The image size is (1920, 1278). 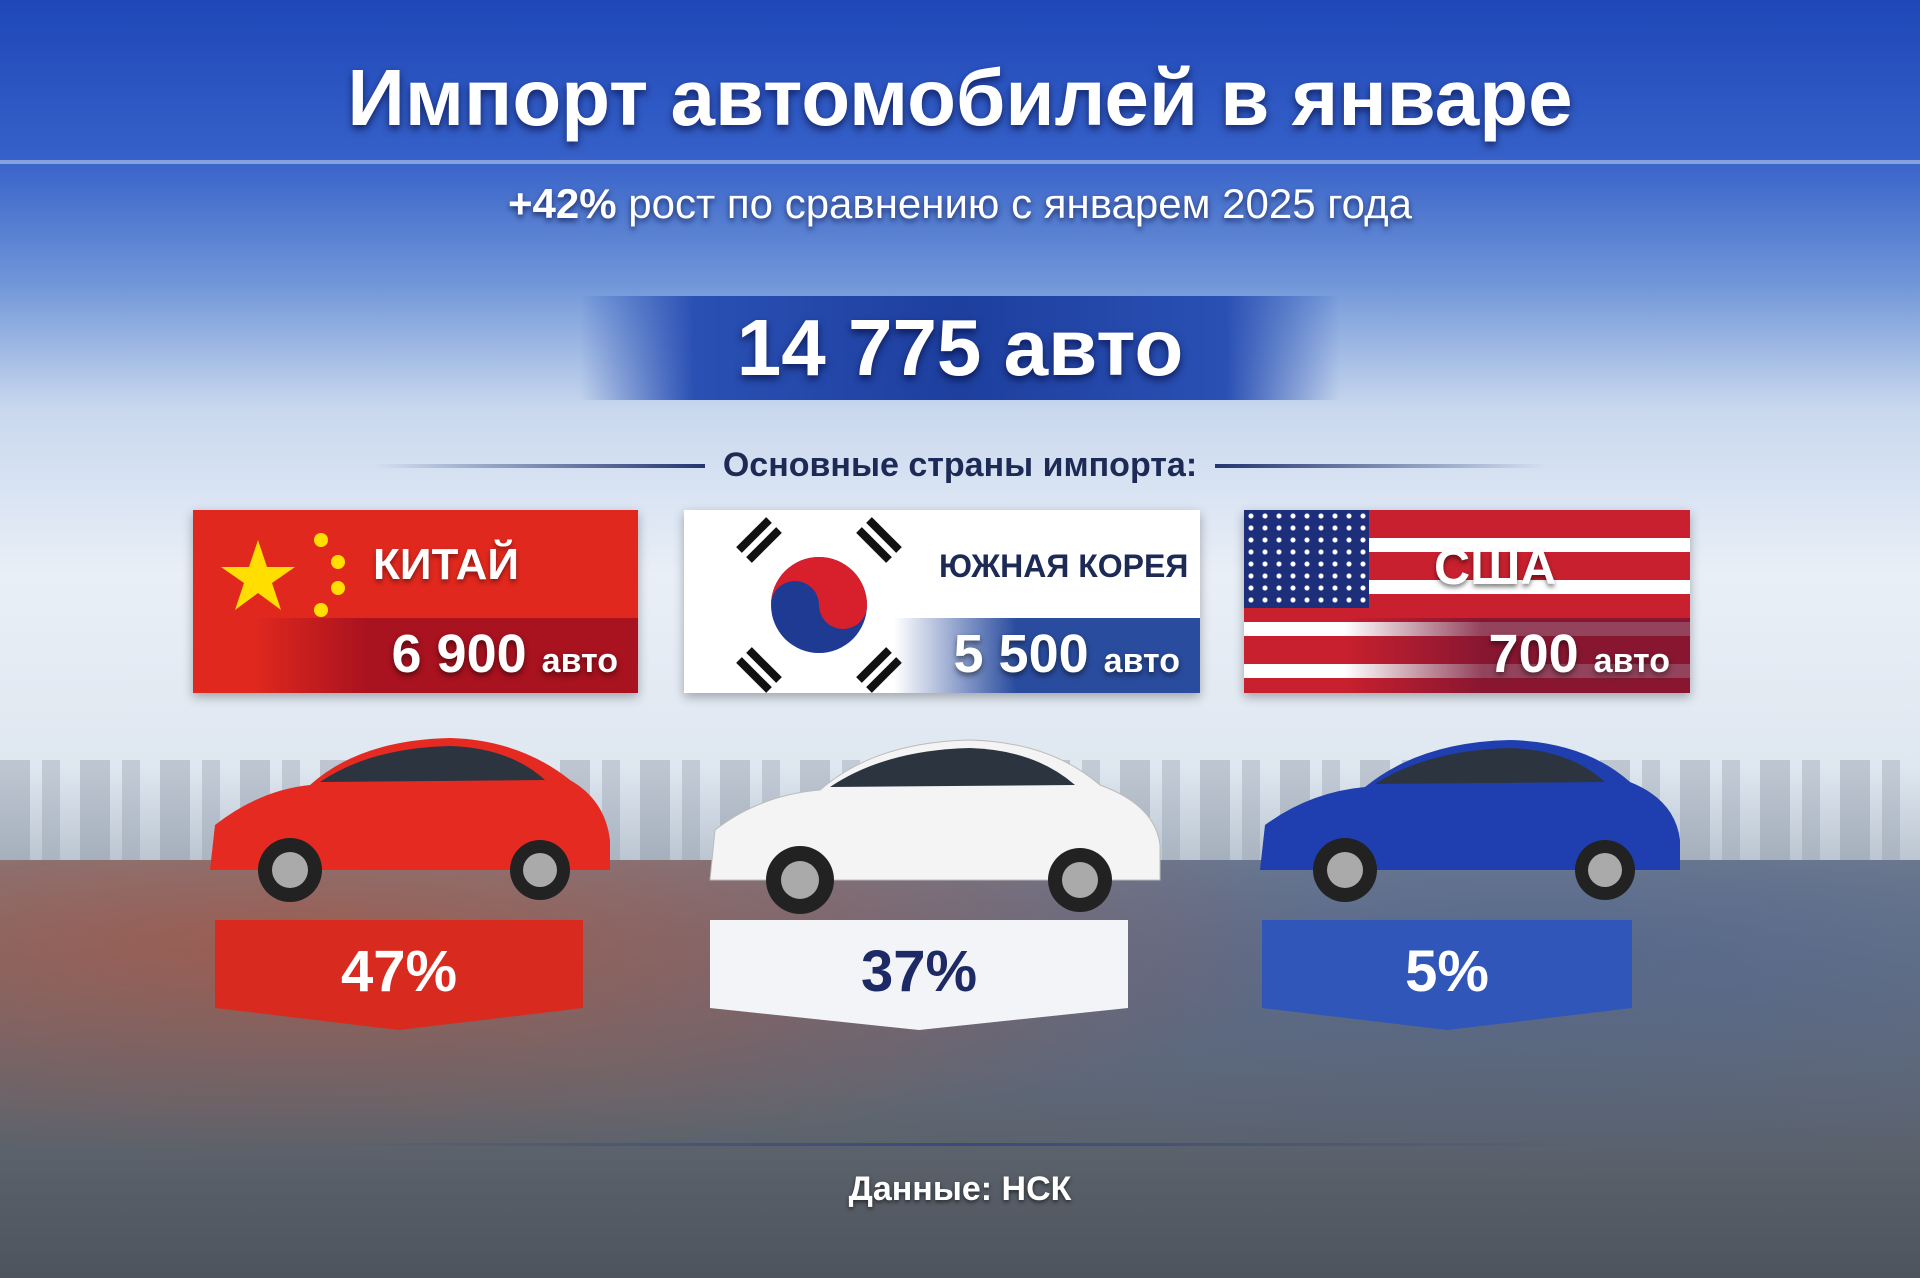 I want to click on country-name: ЮЖНАЯ КОРЕЯ, so click(x=1064, y=566).